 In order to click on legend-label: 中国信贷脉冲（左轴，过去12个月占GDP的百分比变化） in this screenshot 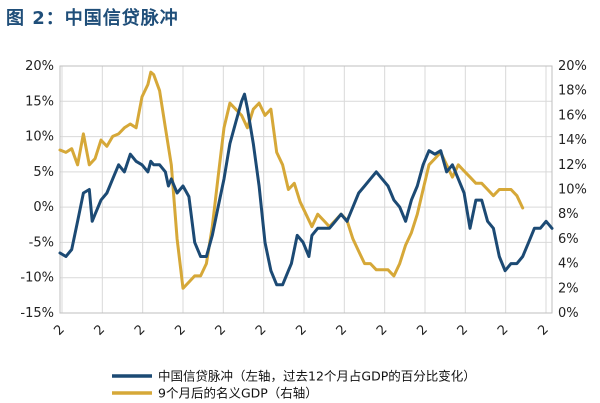, I will do `click(317, 376)`.